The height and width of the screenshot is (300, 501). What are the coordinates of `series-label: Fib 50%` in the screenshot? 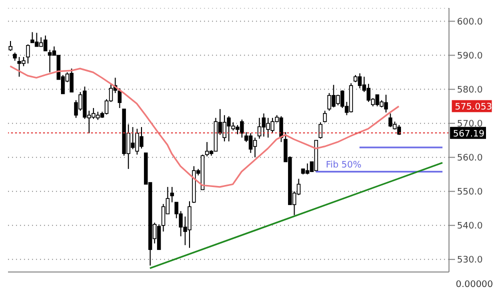 It's located at (344, 165).